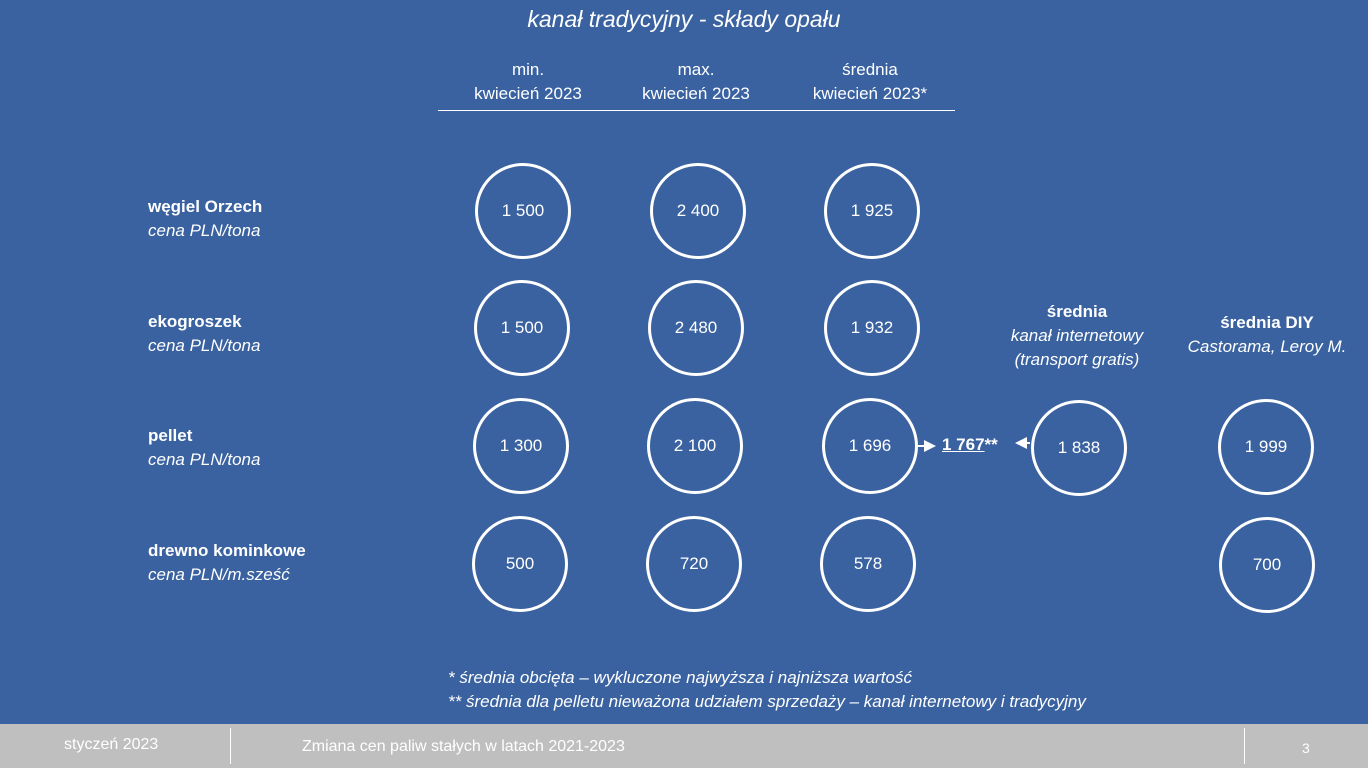  What do you see at coordinates (698, 211) in the screenshot?
I see `price-circle-wegiel-max: 2 400` at bounding box center [698, 211].